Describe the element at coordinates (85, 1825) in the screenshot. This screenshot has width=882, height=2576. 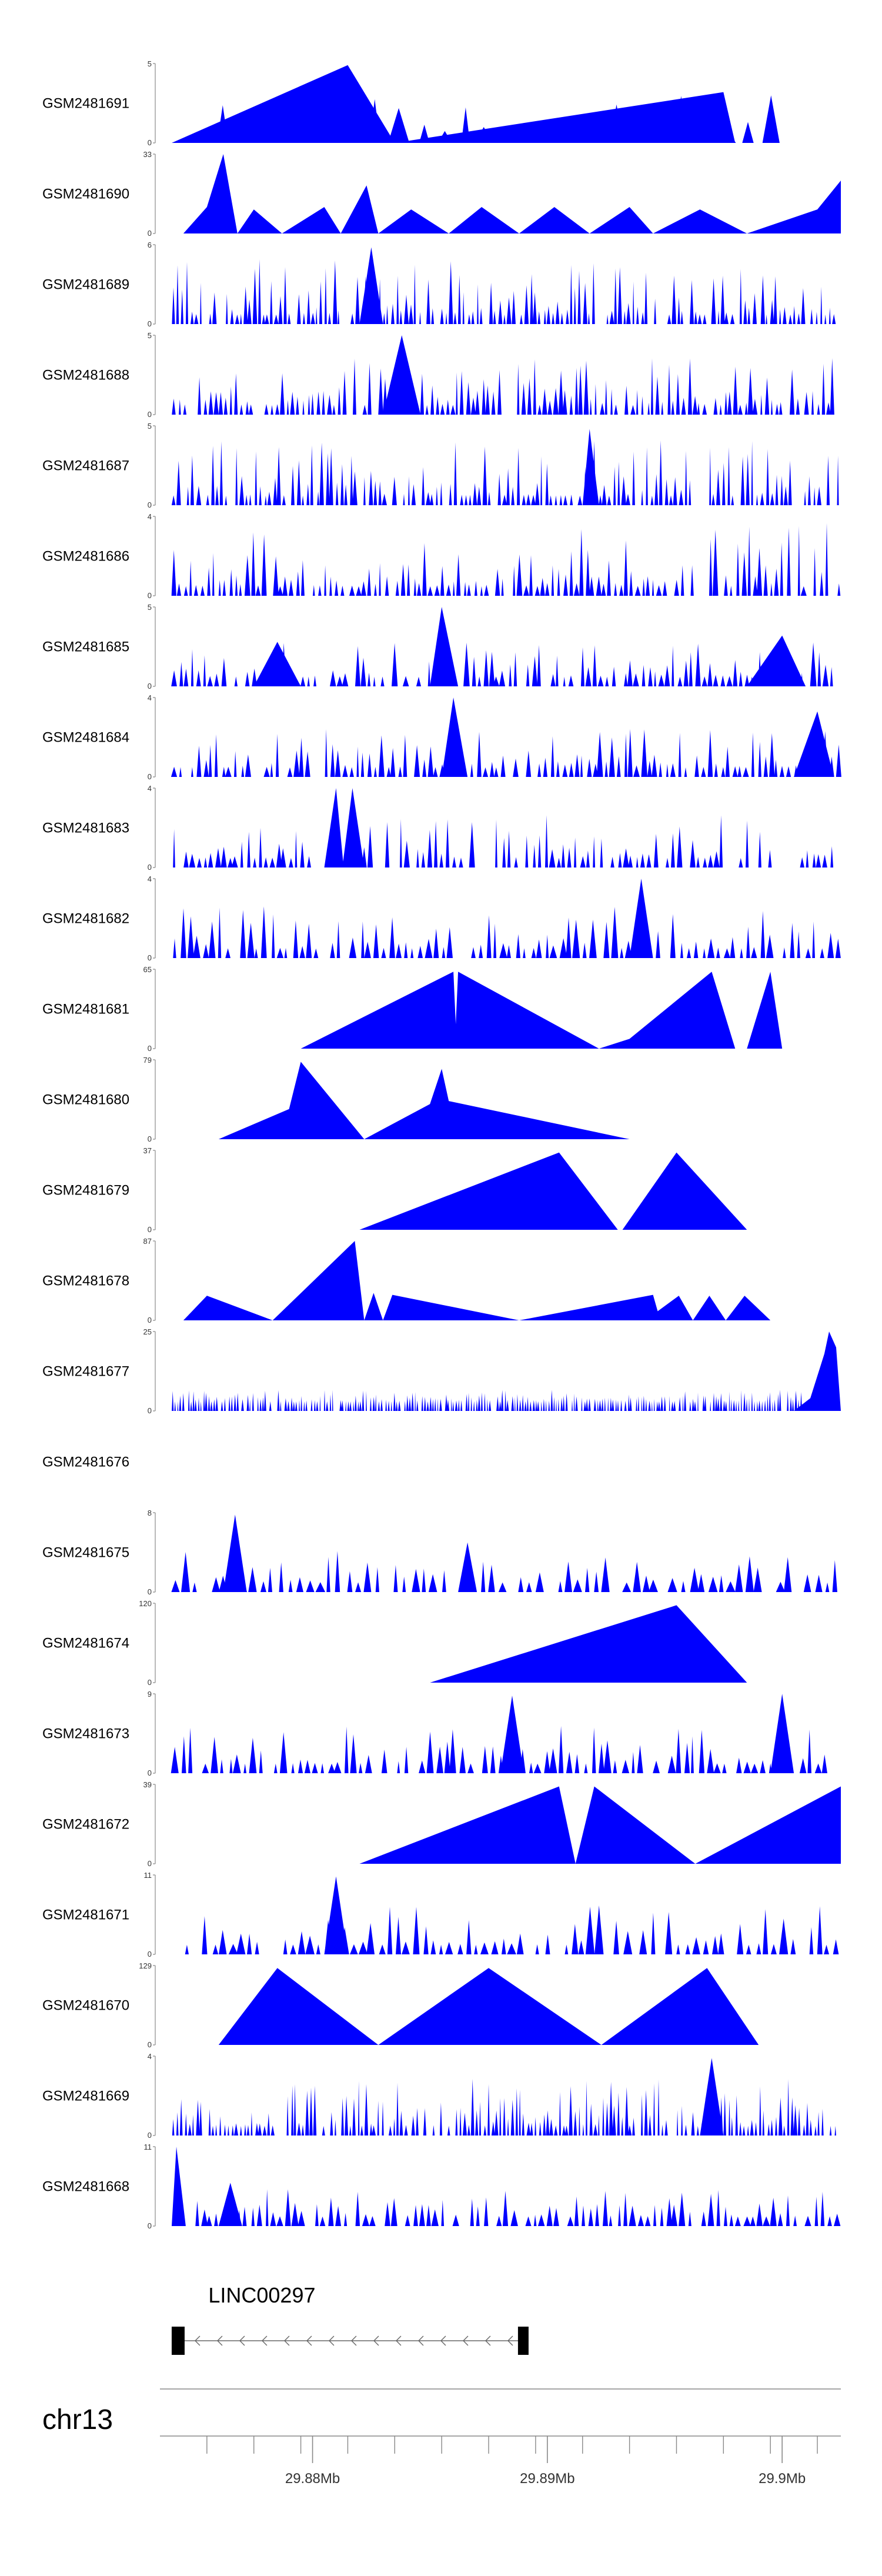
I see `track-label: GSM2481672` at that location.